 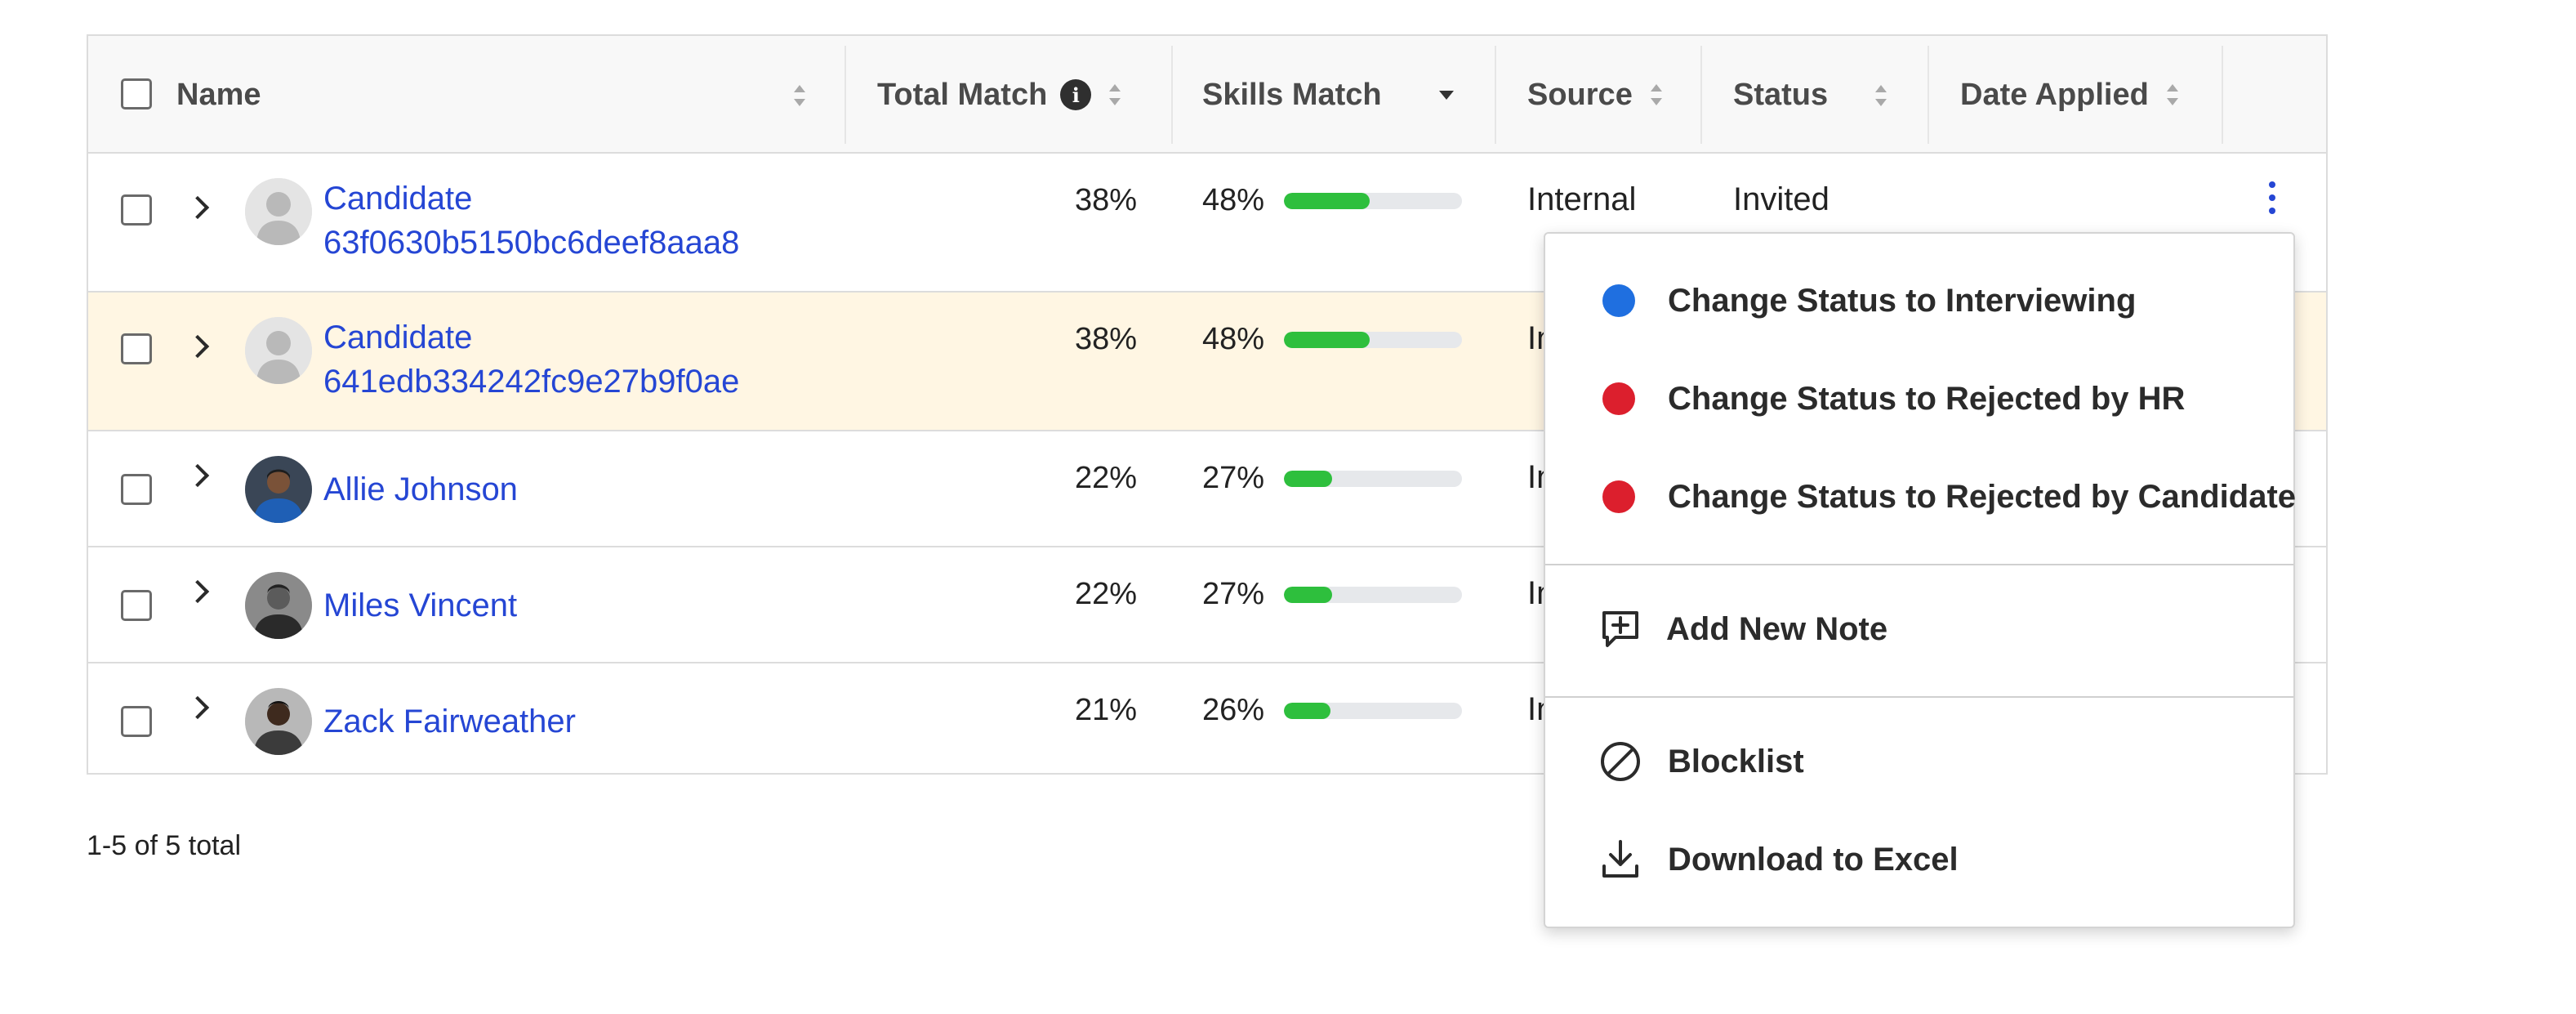 What do you see at coordinates (531, 221) in the screenshot?
I see `candidate-name-link: Candidate 63f0630b5150bc6deef8aaa8` at bounding box center [531, 221].